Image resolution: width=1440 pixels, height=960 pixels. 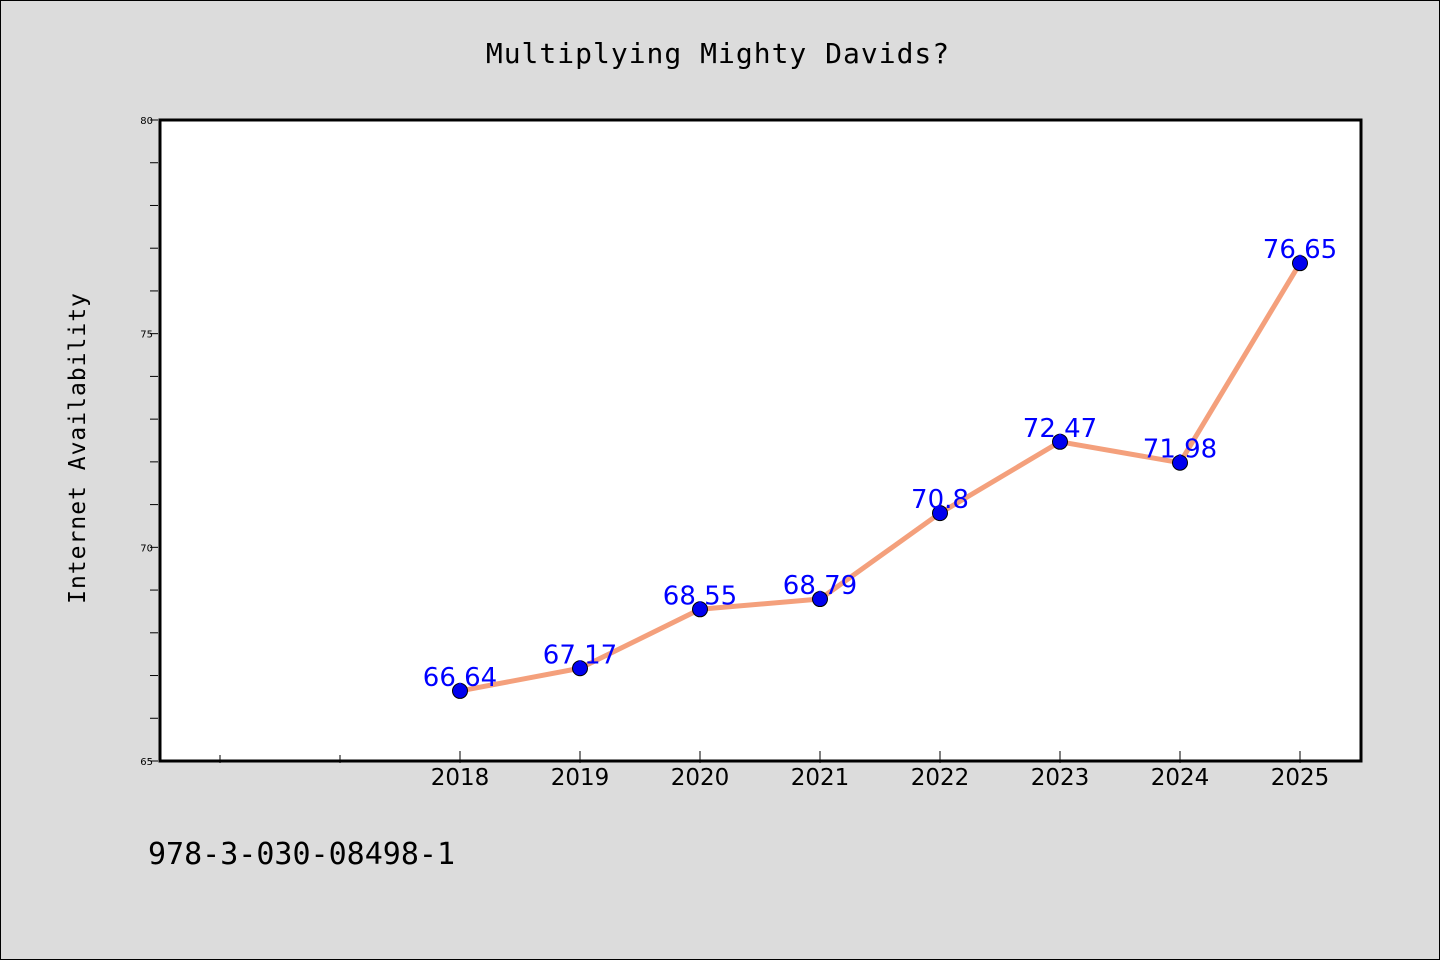 I want to click on data-label: 66.64, so click(x=460, y=678).